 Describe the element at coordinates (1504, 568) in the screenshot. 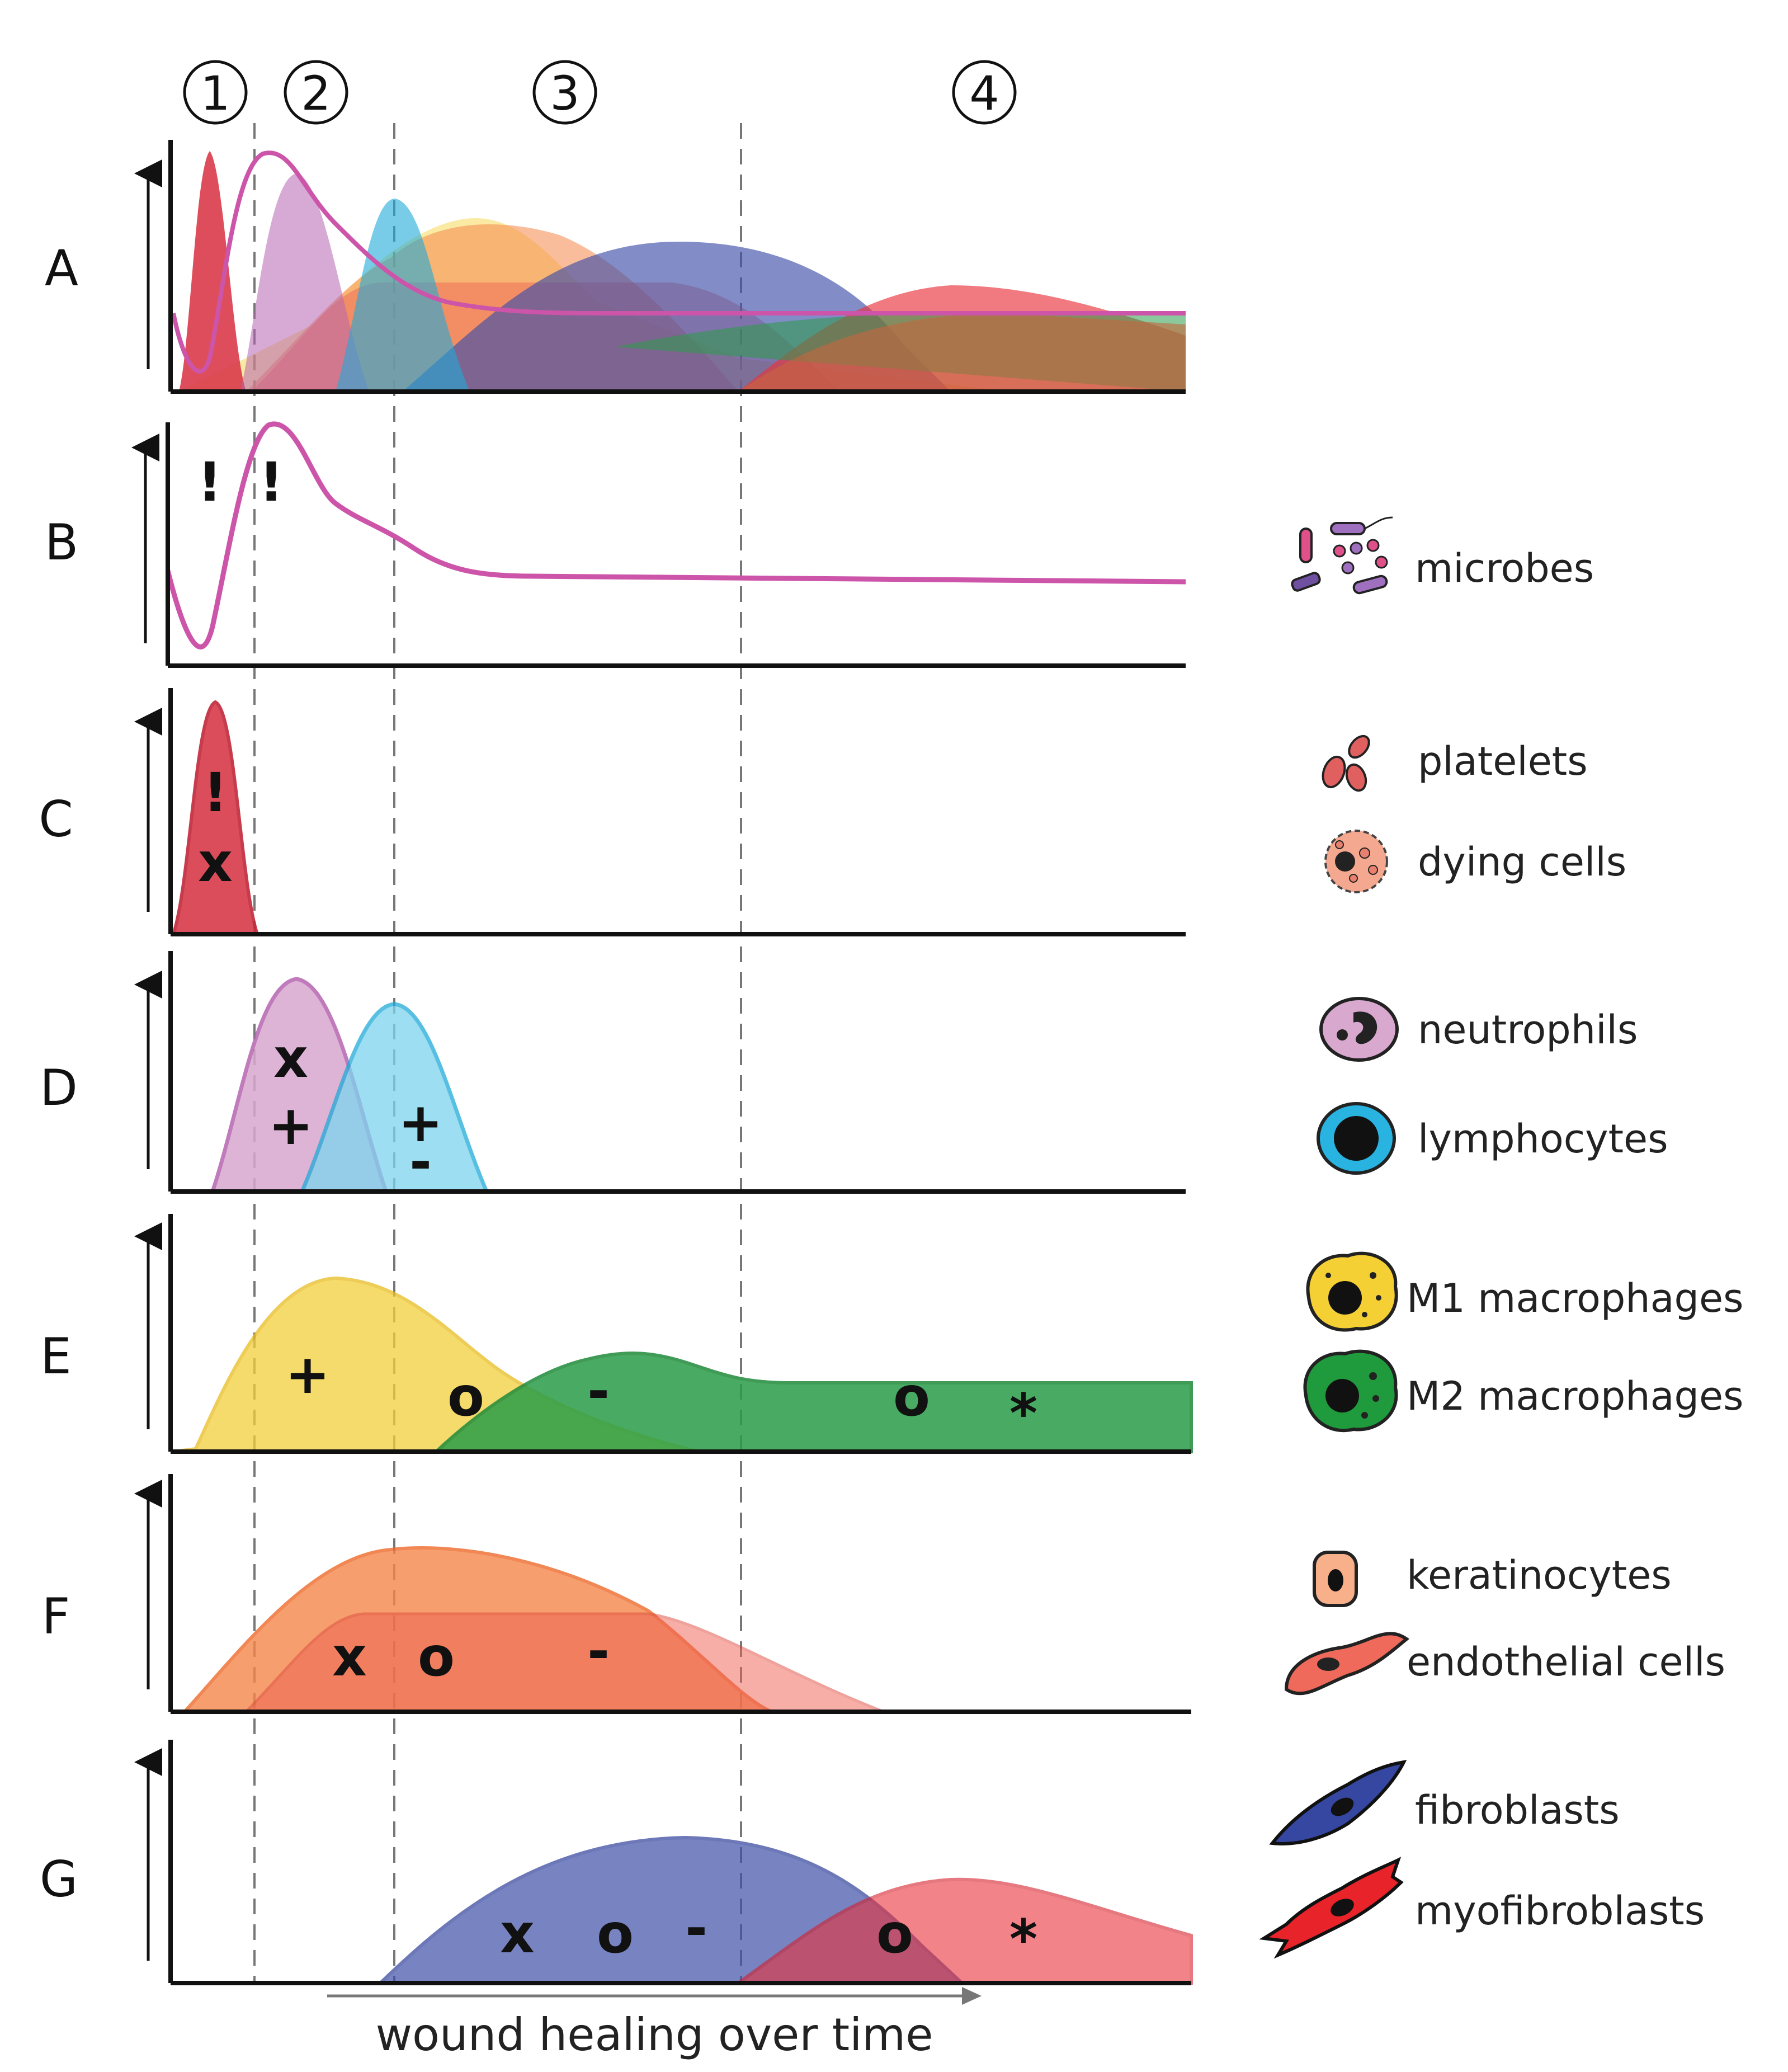

I see `legend-microbes: microbes` at that location.